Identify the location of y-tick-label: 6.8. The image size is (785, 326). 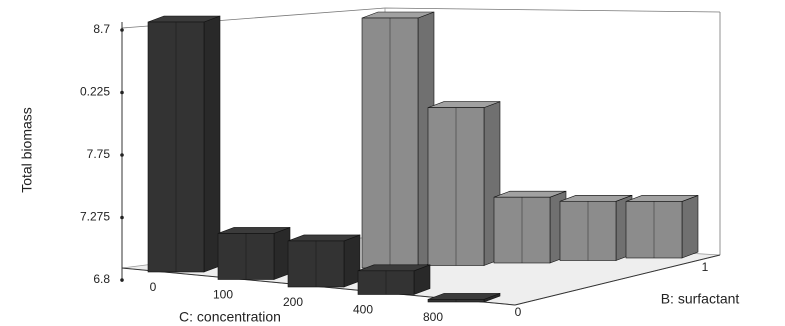
(101, 279).